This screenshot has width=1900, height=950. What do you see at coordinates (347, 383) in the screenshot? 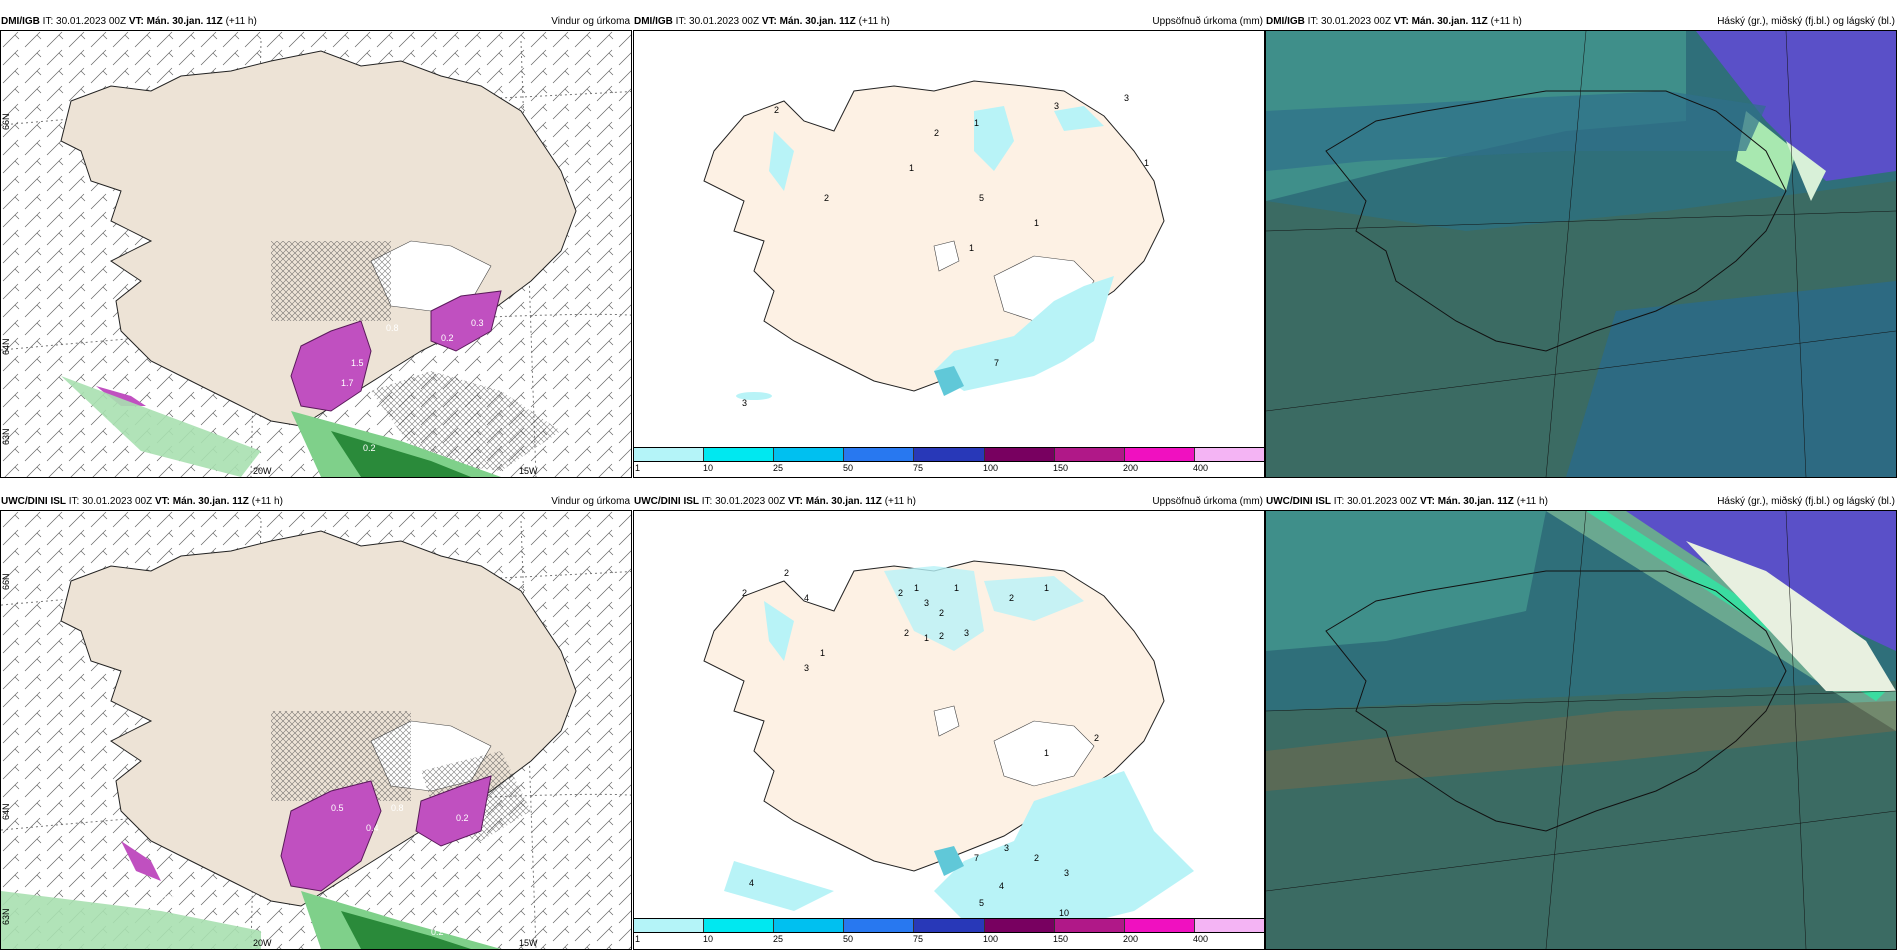
I see `wind-value: 1.7` at bounding box center [347, 383].